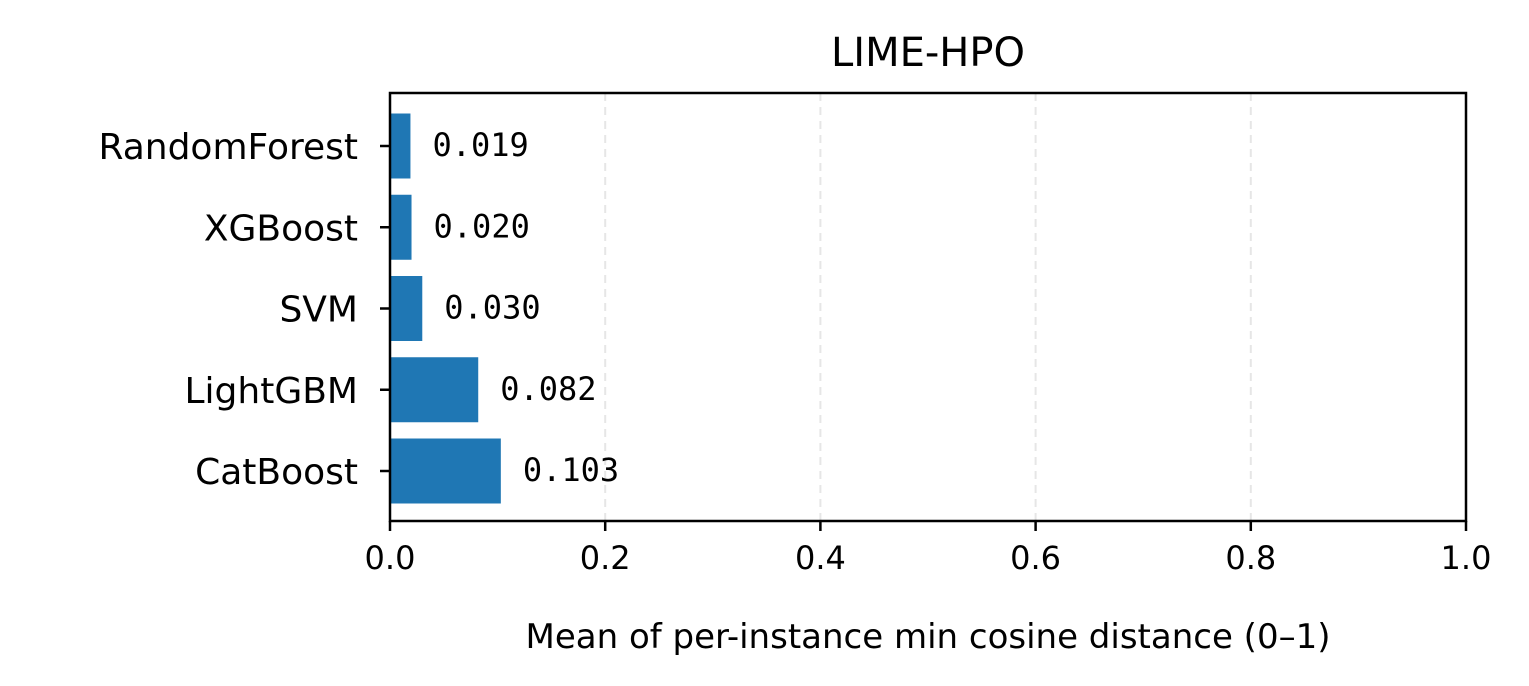  What do you see at coordinates (1035, 558) in the screenshot?
I see `x-tick-label: 0.6` at bounding box center [1035, 558].